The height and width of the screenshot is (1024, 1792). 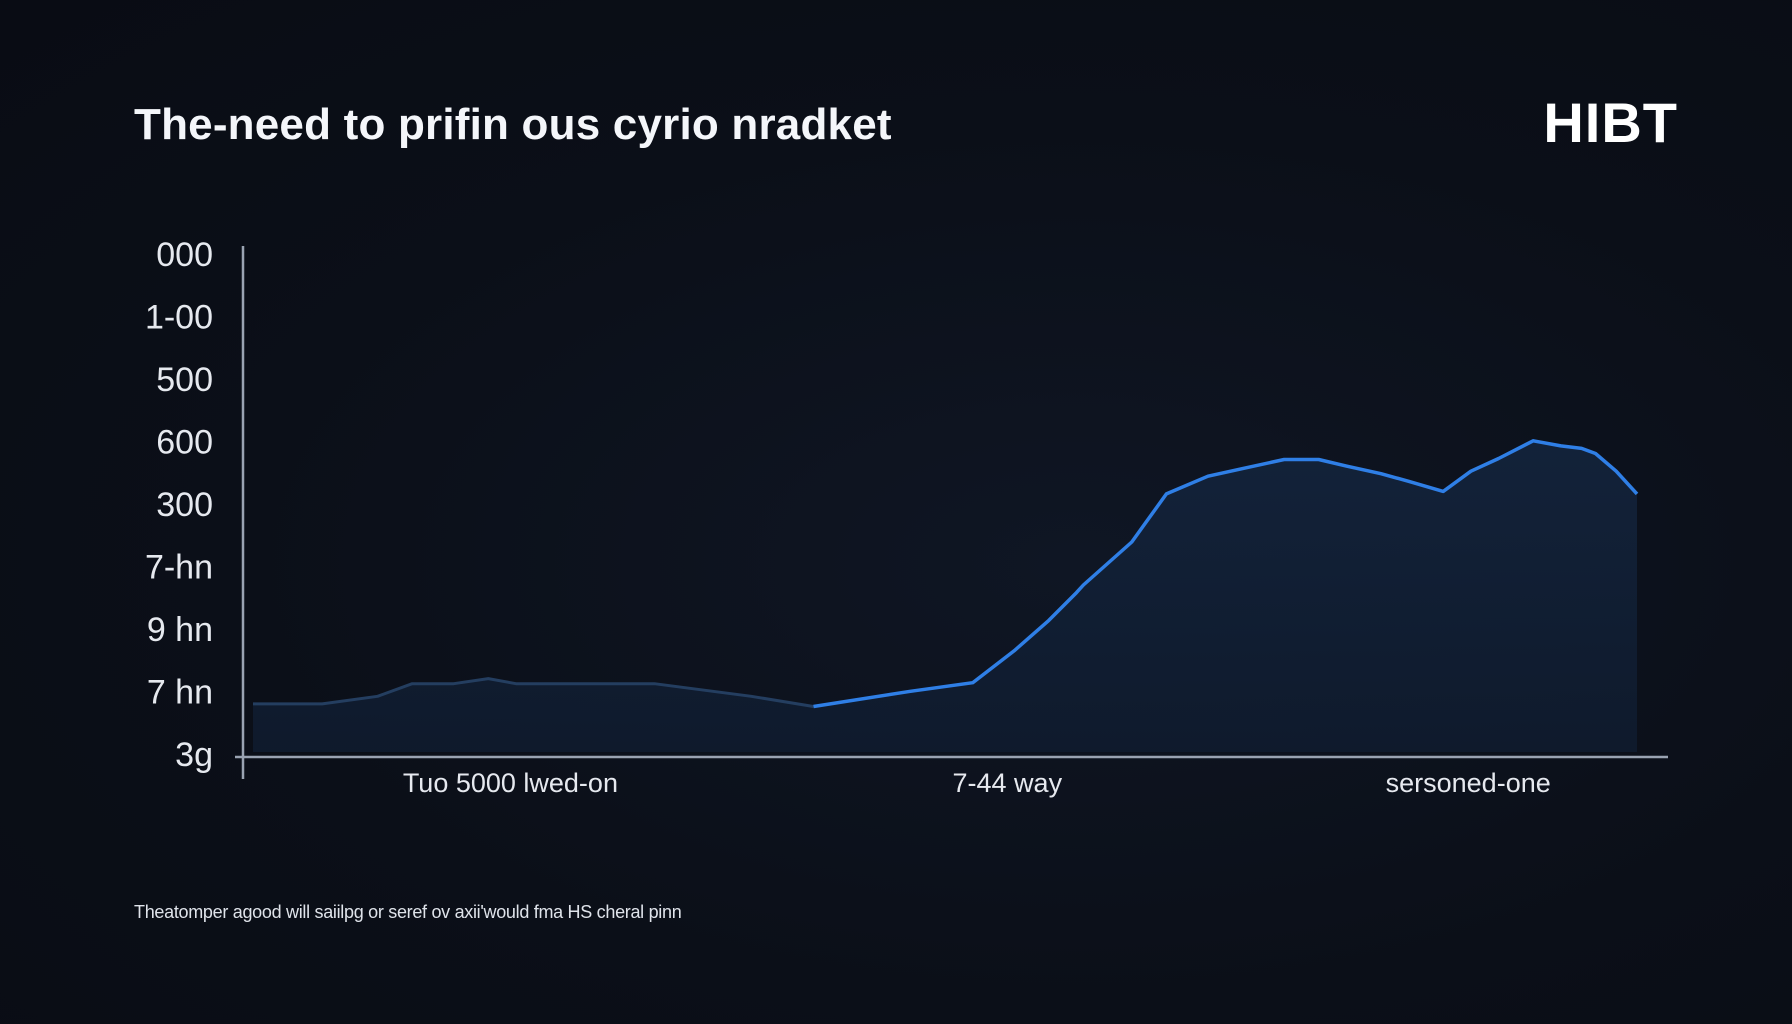 I want to click on x-tick-label: Tuo 5000 lwed-on, so click(x=510, y=783).